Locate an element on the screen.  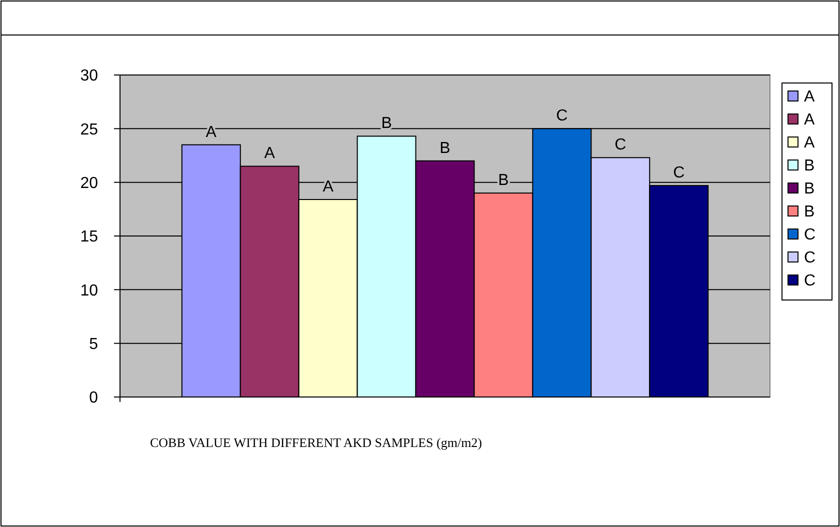
y-tick-label: 30 is located at coordinates (89, 76).